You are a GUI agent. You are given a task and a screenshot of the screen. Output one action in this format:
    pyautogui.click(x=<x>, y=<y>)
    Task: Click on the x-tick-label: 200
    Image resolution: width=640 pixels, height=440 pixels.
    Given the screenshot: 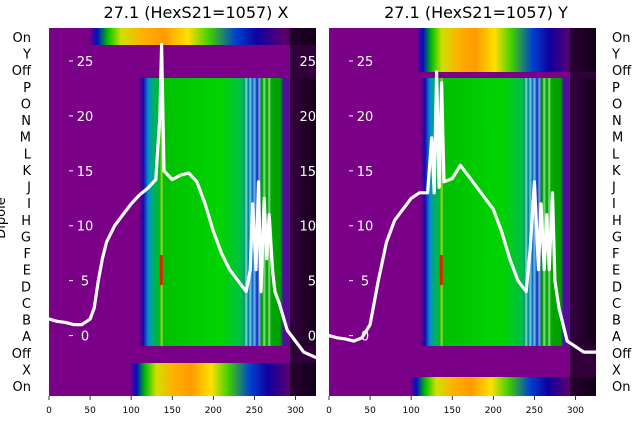 What is the action you would take?
    pyautogui.click(x=213, y=411)
    